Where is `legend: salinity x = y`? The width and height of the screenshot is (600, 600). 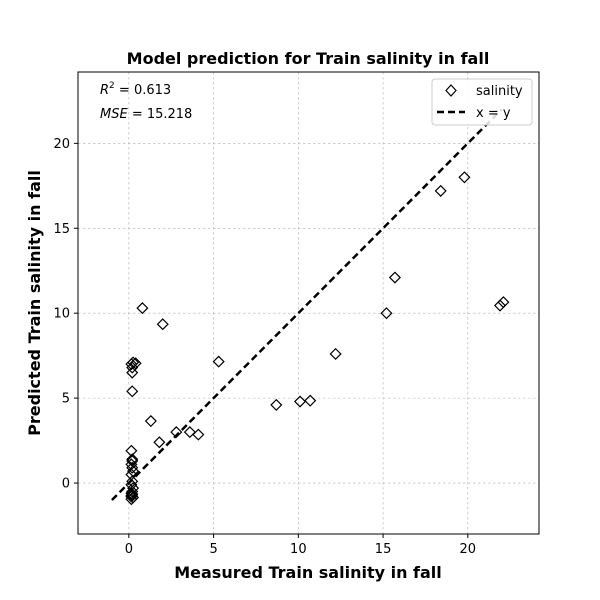
legend: salinity x = y is located at coordinates (482, 102).